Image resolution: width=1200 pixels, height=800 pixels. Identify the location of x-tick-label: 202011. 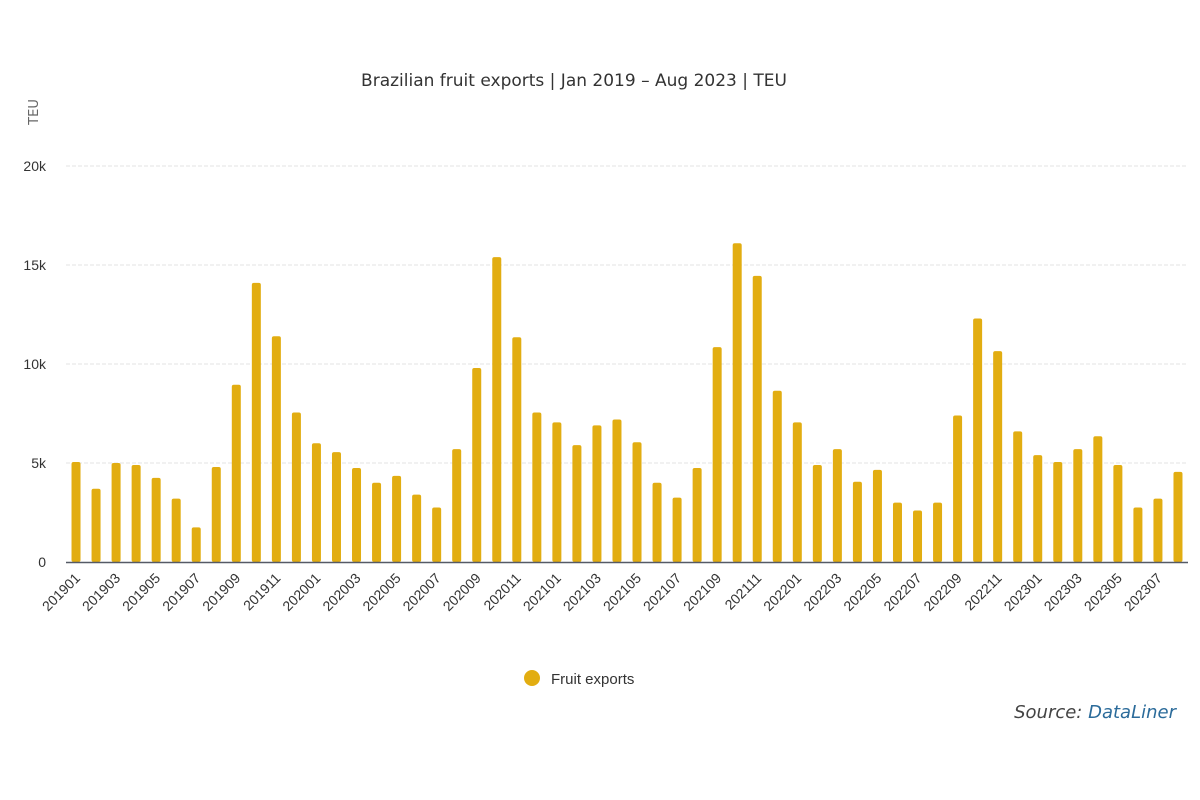
(502, 592).